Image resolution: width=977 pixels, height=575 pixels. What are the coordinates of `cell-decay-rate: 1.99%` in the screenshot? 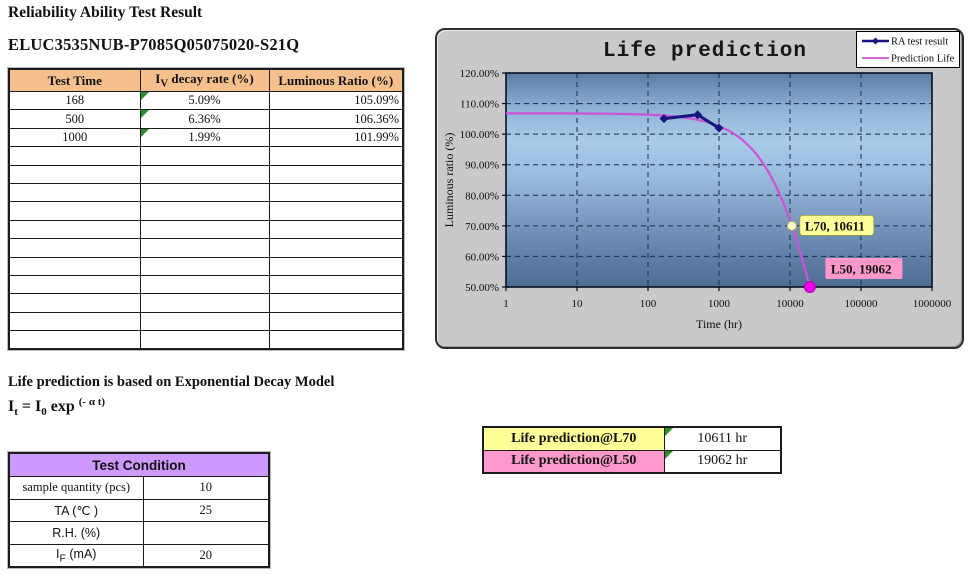 It's located at (204, 137).